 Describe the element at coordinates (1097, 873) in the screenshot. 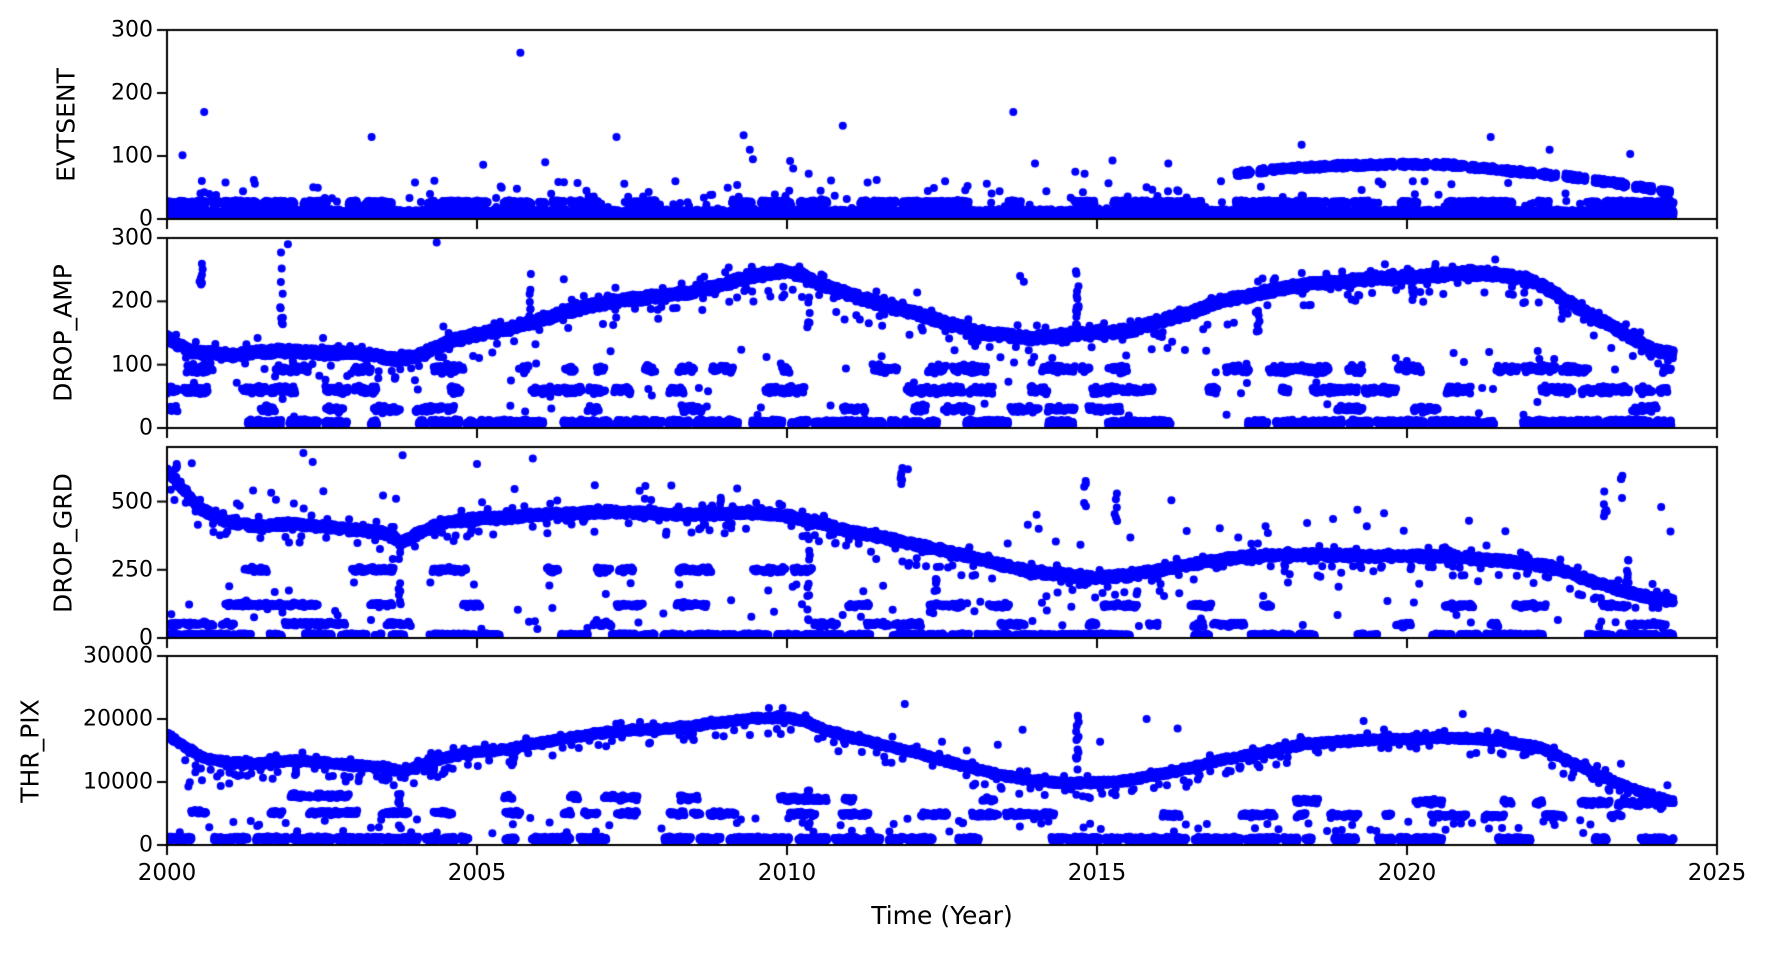

I see `x-tick-label: 2015` at that location.